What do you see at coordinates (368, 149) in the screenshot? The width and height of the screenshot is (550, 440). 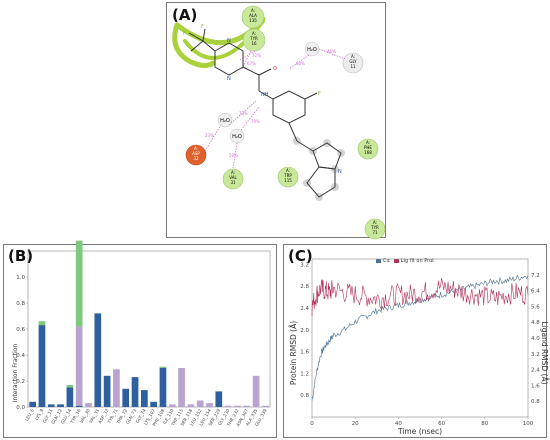 I see `residue-phe168: A: PHE 168` at bounding box center [368, 149].